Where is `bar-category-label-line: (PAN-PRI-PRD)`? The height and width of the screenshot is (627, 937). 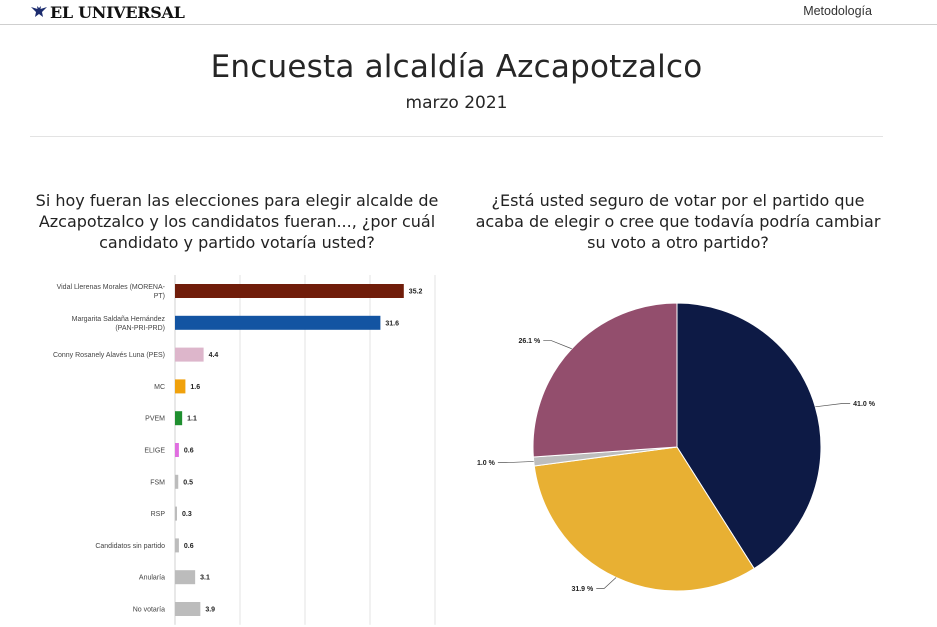 bar-category-label-line: (PAN-PRI-PRD) is located at coordinates (140, 328).